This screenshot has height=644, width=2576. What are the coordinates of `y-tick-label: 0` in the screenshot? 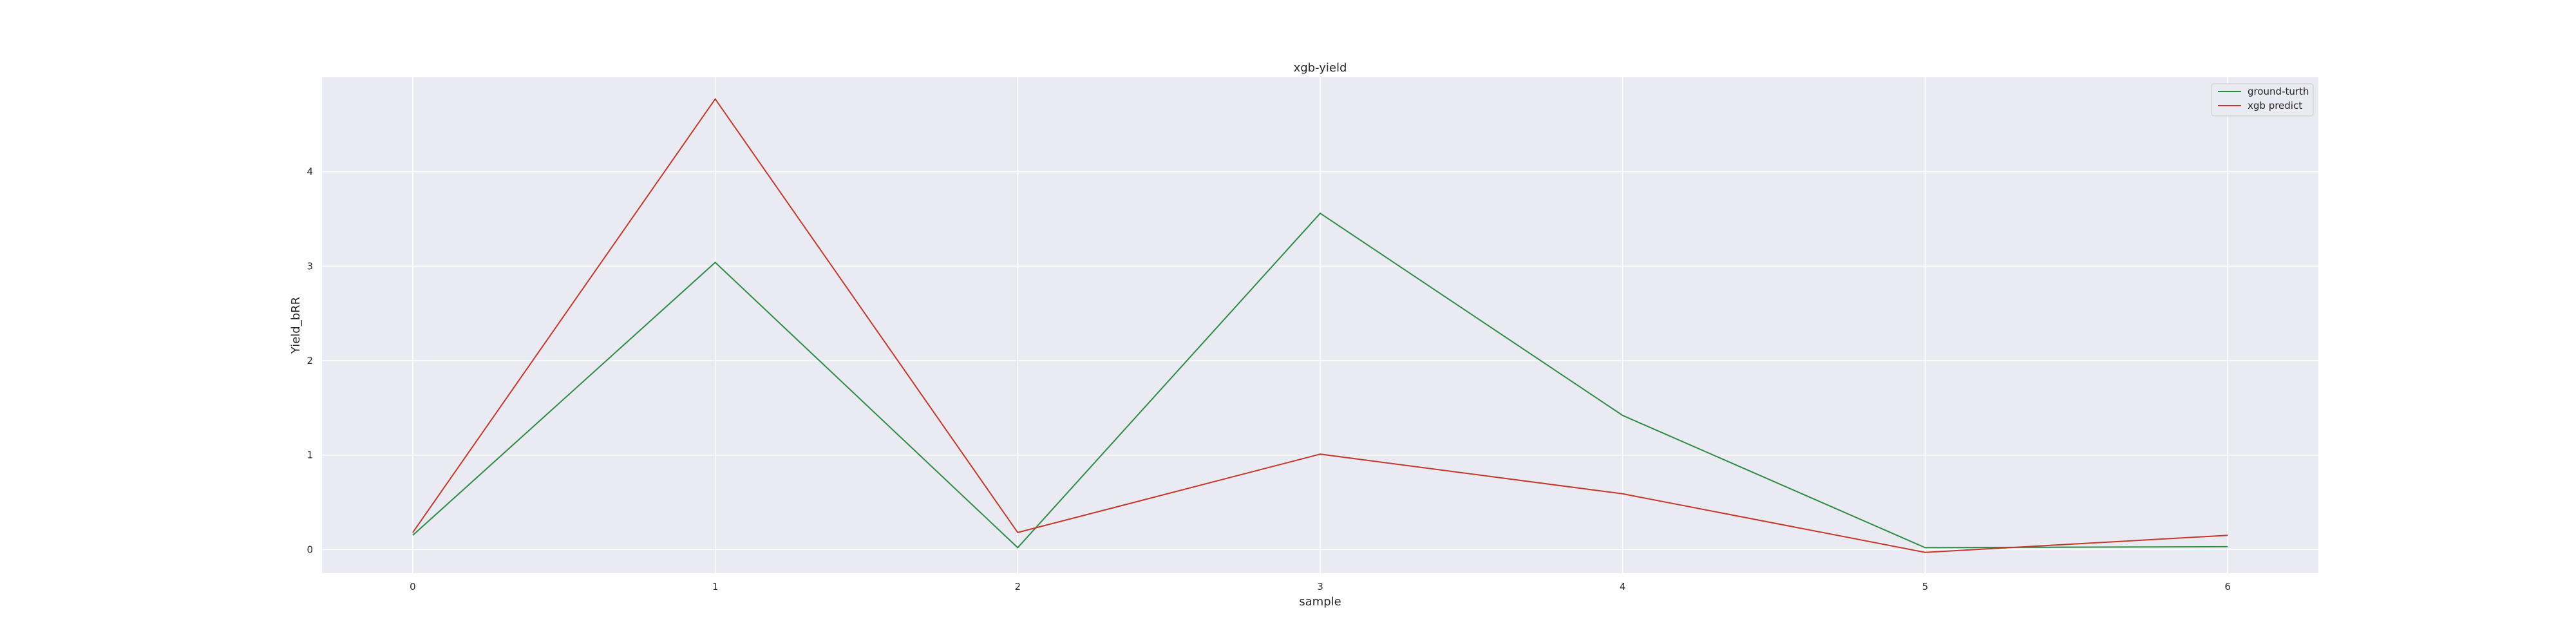 It's located at (310, 549).